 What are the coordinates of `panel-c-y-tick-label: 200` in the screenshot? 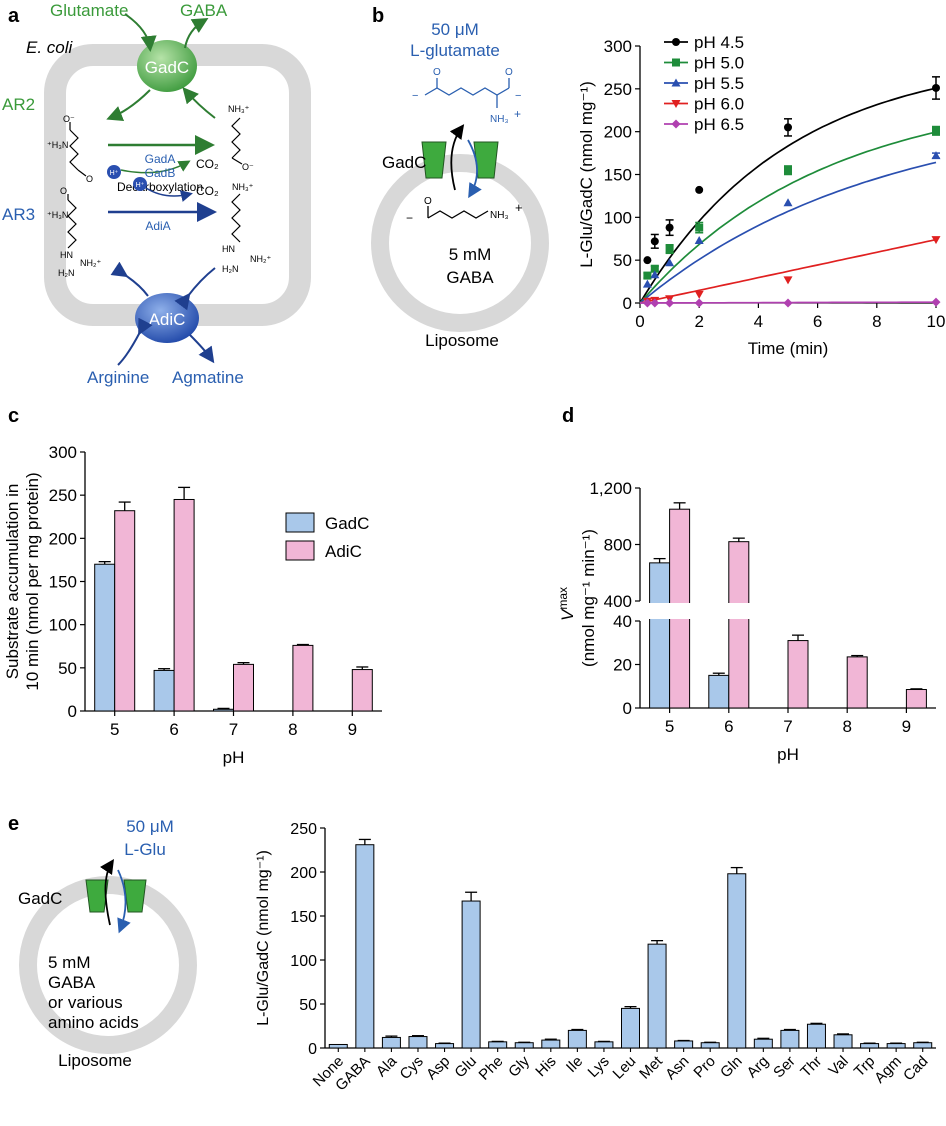 It's located at (63, 538).